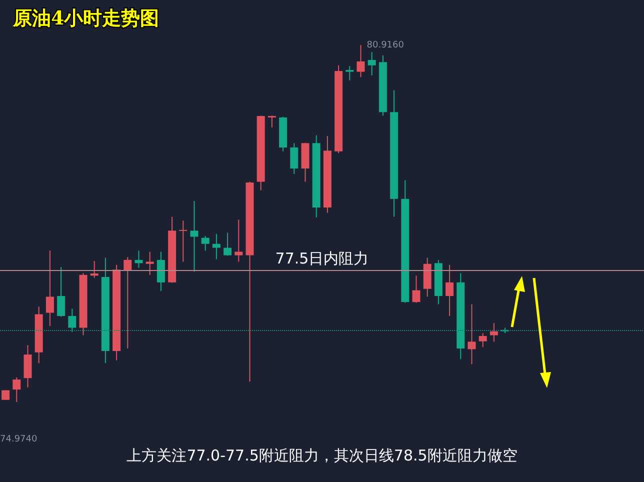 The width and height of the screenshot is (644, 482). What do you see at coordinates (19, 439) in the screenshot?
I see `text: 74.9740` at bounding box center [19, 439].